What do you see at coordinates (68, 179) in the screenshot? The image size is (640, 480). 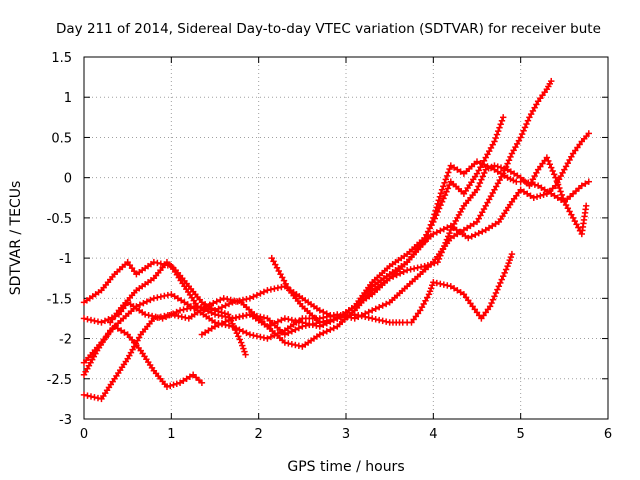 I see `y-tick-label: 0` at bounding box center [68, 179].